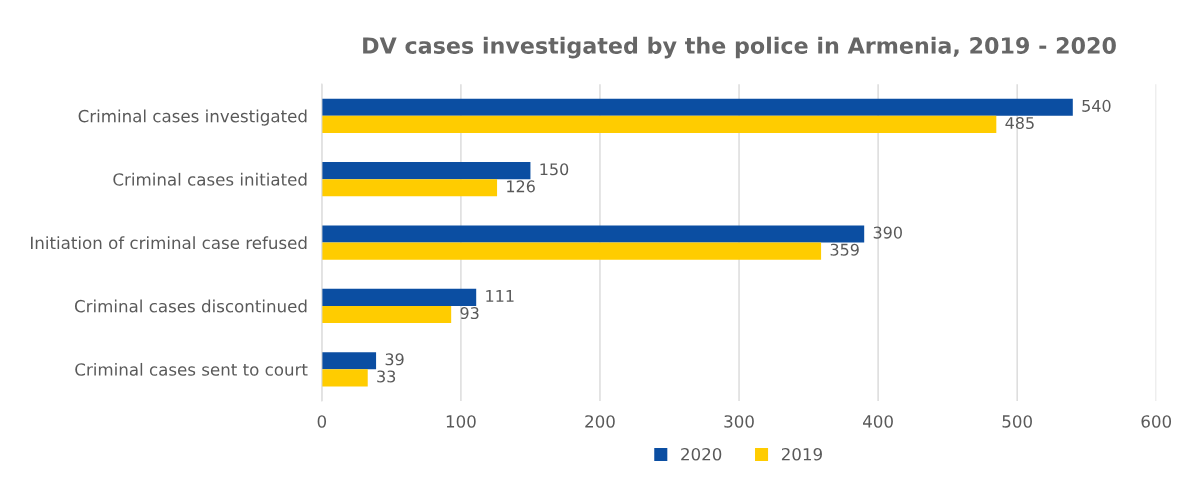 This screenshot has width=1192, height=495. Describe the element at coordinates (210, 179) in the screenshot. I see `y-tick-label: Criminal cases initiated` at that location.